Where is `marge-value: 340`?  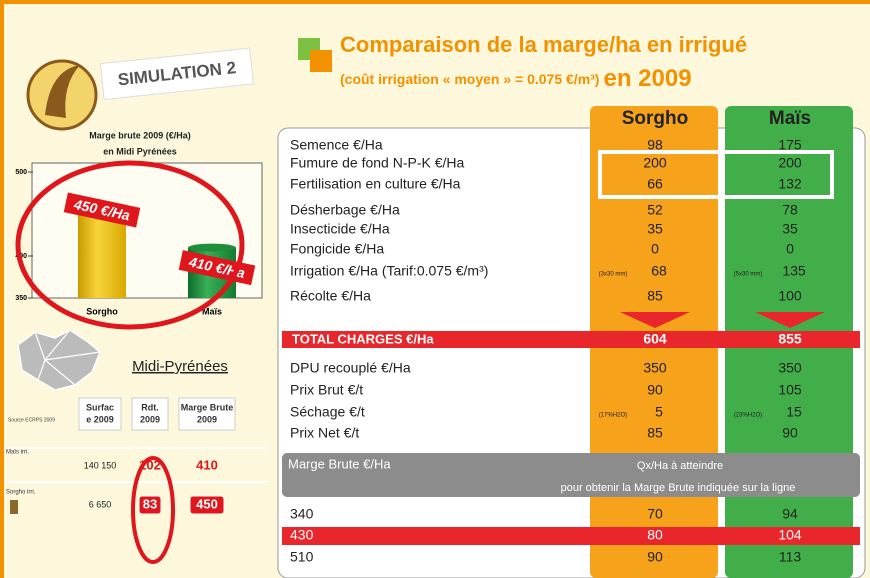
marge-value: 340 is located at coordinates (302, 514).